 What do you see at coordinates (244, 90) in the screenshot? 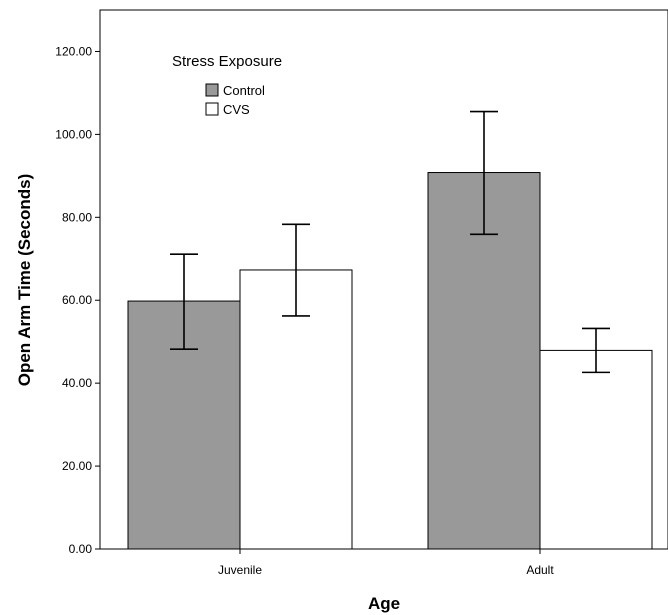
I see `legend-label-control: Control` at bounding box center [244, 90].